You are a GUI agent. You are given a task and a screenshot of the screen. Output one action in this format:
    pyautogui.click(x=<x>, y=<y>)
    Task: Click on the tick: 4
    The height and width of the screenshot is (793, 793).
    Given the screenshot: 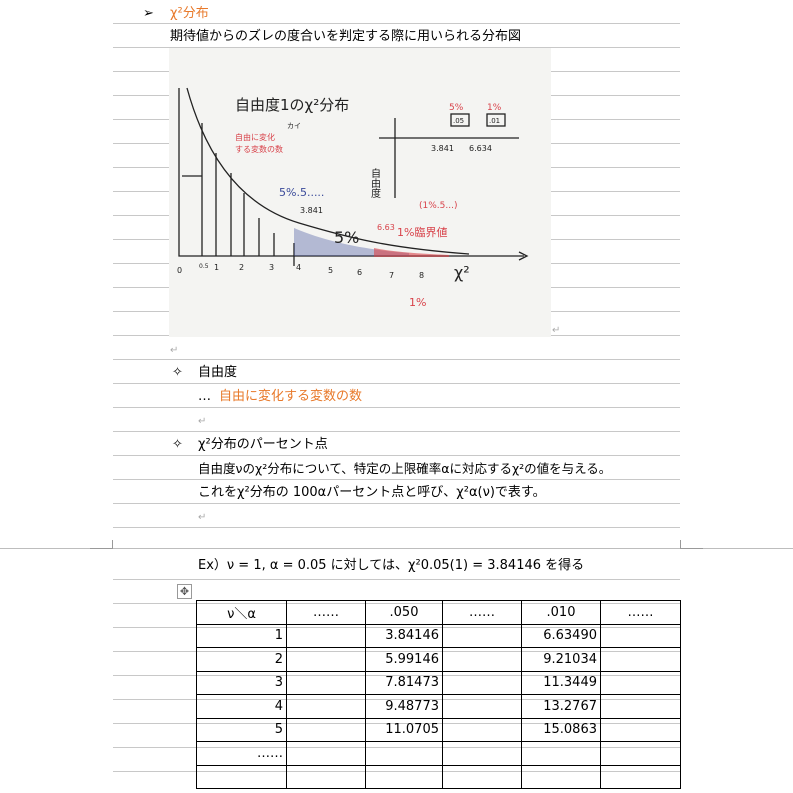 What is the action you would take?
    pyautogui.click(x=298, y=267)
    